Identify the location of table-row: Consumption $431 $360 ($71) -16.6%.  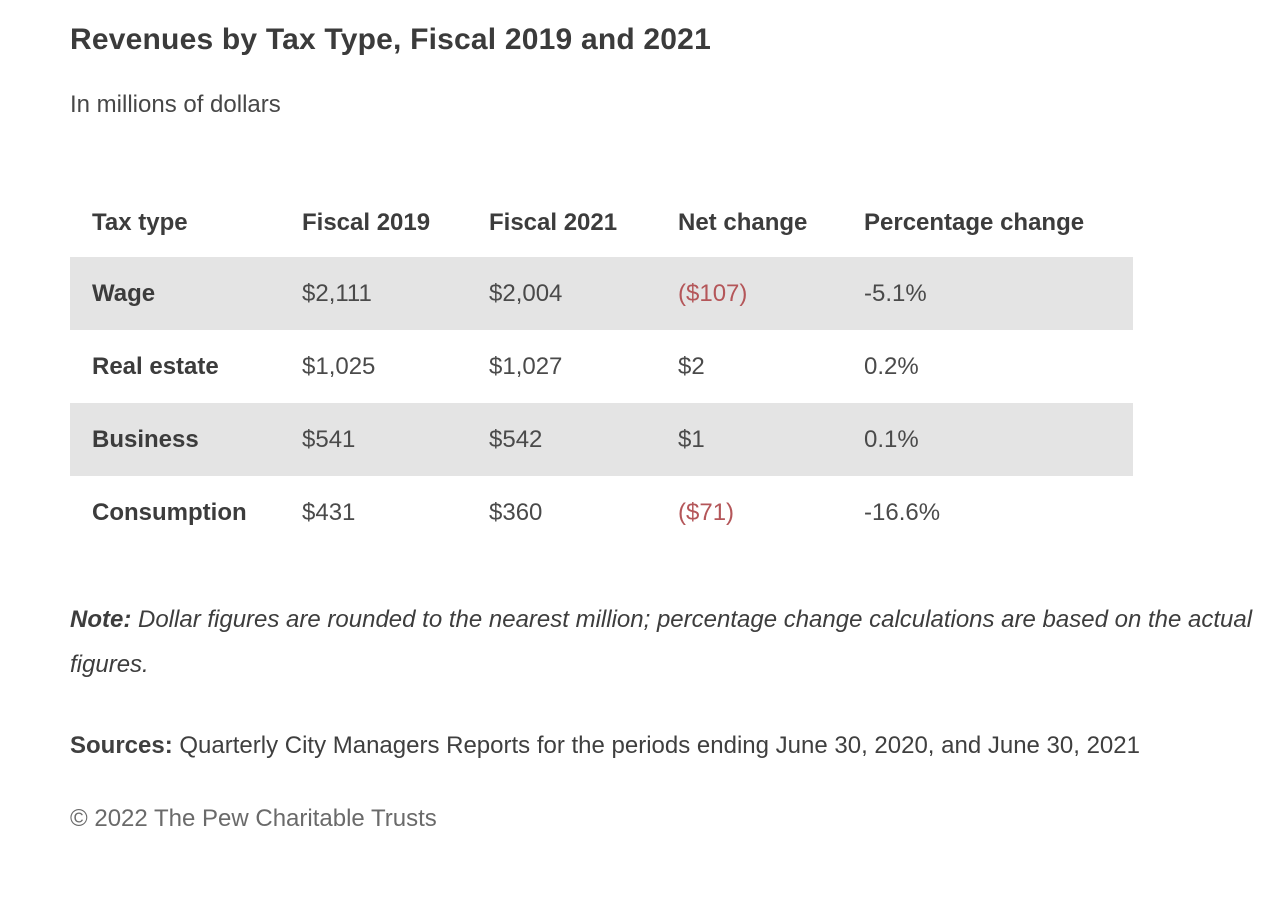
(601, 512).